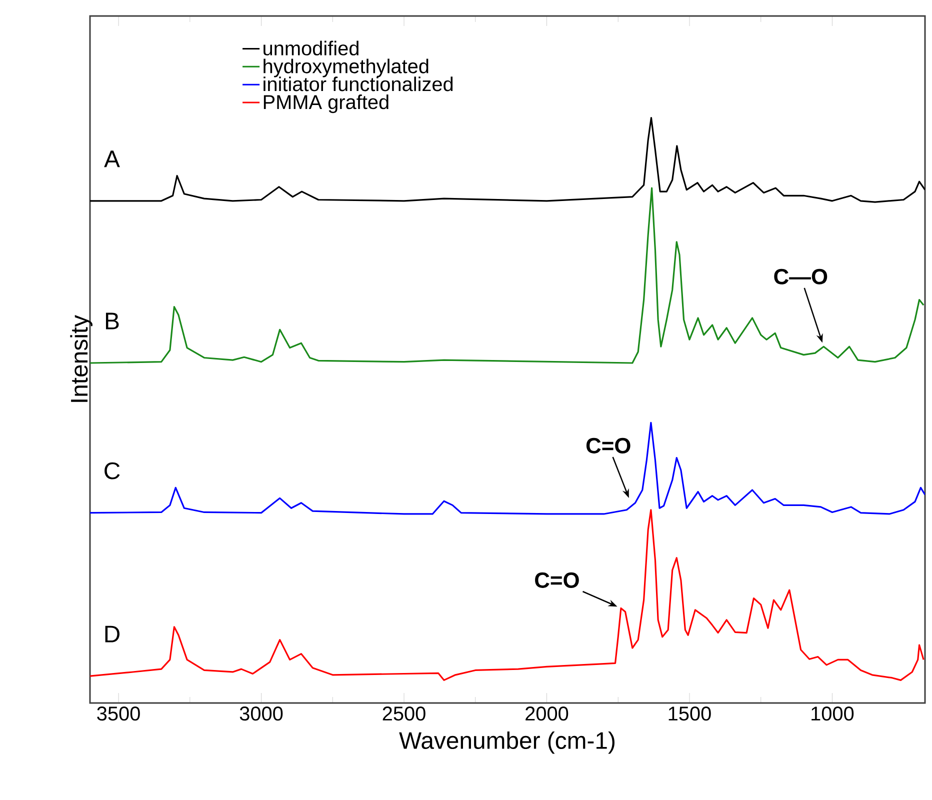 The width and height of the screenshot is (932, 800). I want to click on x-tick-label: 1000, so click(833, 713).